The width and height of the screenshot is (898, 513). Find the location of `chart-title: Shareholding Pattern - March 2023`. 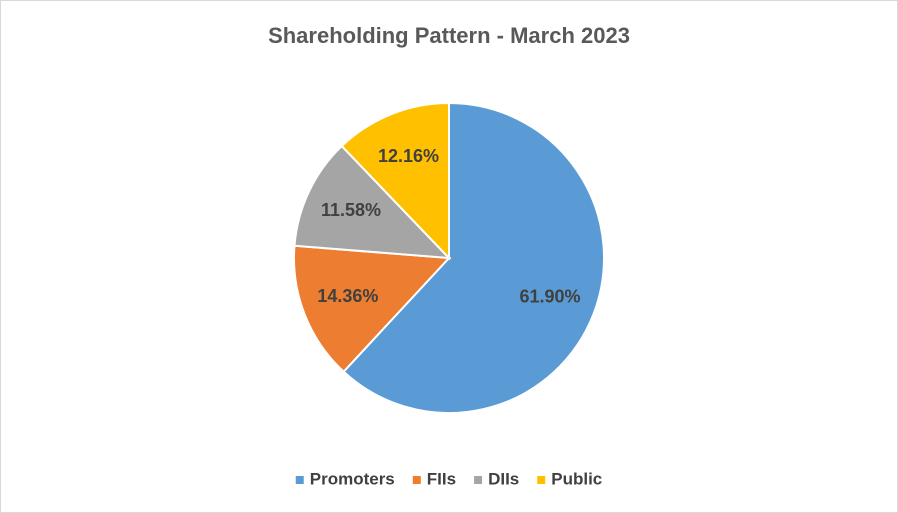

chart-title: Shareholding Pattern - March 2023 is located at coordinates (449, 35).